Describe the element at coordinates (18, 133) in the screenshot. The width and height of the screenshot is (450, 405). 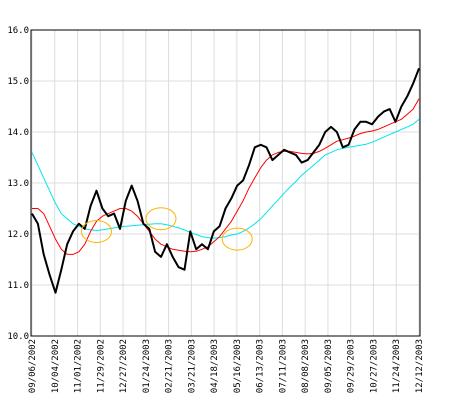
I see `y-tick-label: 14.0` at that location.